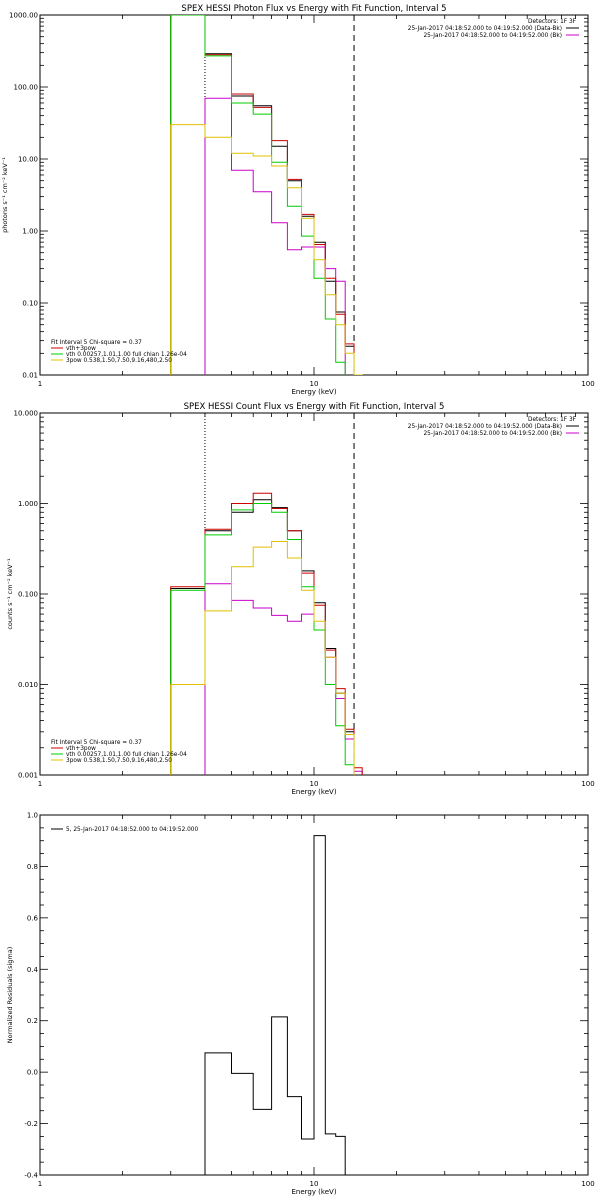 Image resolution: width=600 pixels, height=1200 pixels. What do you see at coordinates (28, 504) in the screenshot?
I see `y-tick-label: 1.000` at bounding box center [28, 504].